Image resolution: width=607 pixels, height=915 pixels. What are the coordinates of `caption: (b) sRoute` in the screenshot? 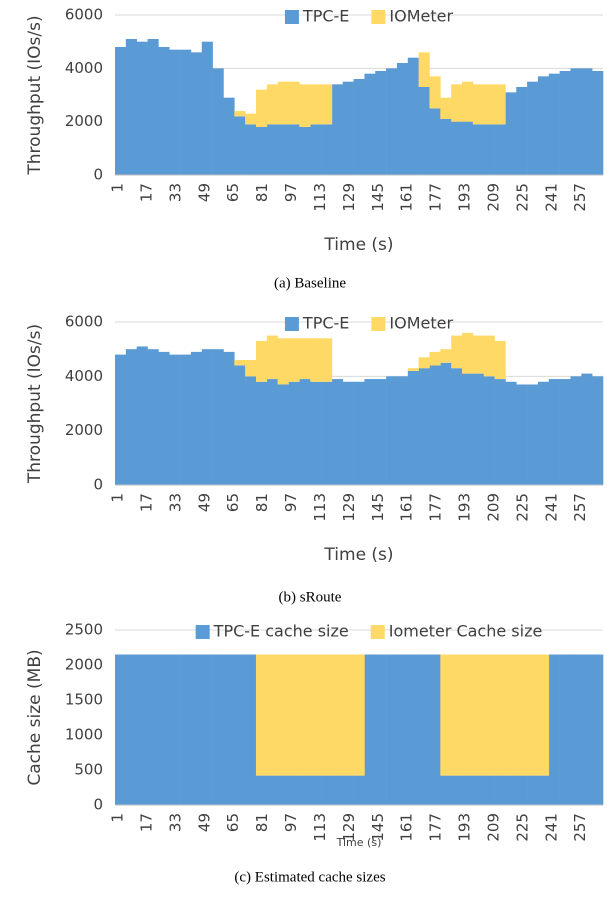 It's located at (310, 597).